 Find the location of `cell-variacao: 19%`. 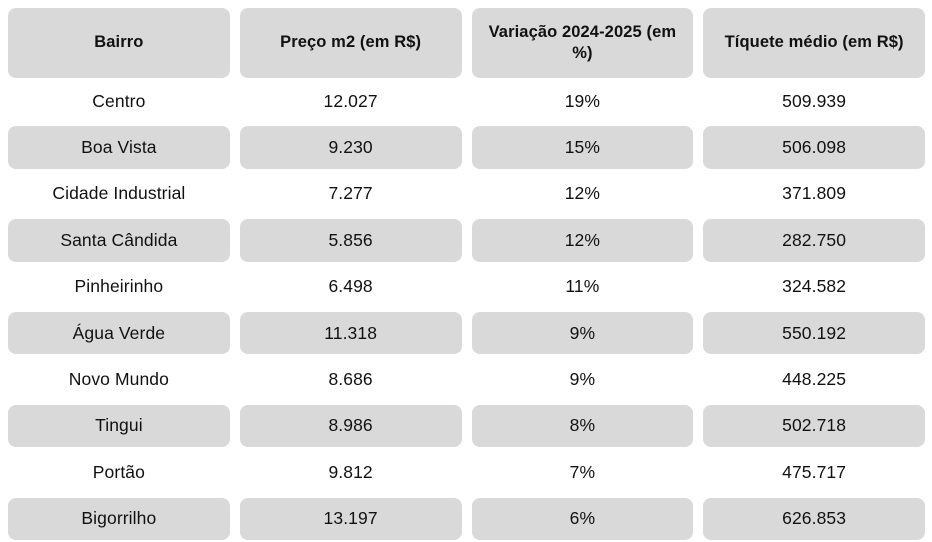

cell-variacao: 19% is located at coordinates (582, 100).